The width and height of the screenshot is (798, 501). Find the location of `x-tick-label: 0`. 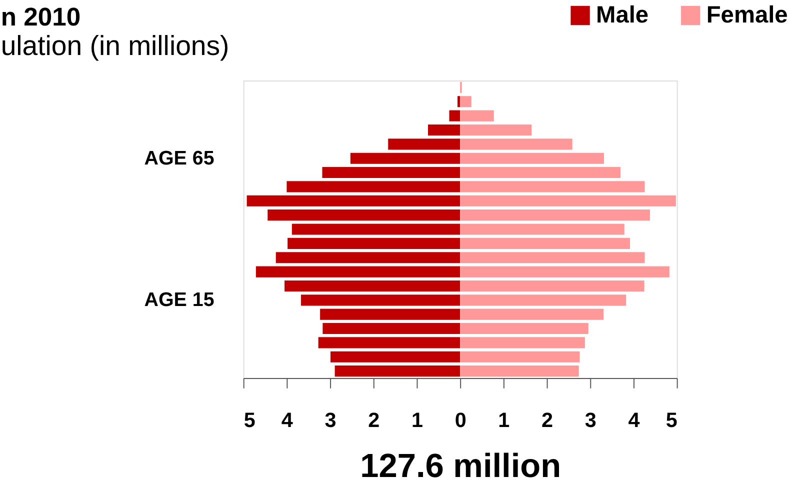

x-tick-label: 0 is located at coordinates (460, 420).